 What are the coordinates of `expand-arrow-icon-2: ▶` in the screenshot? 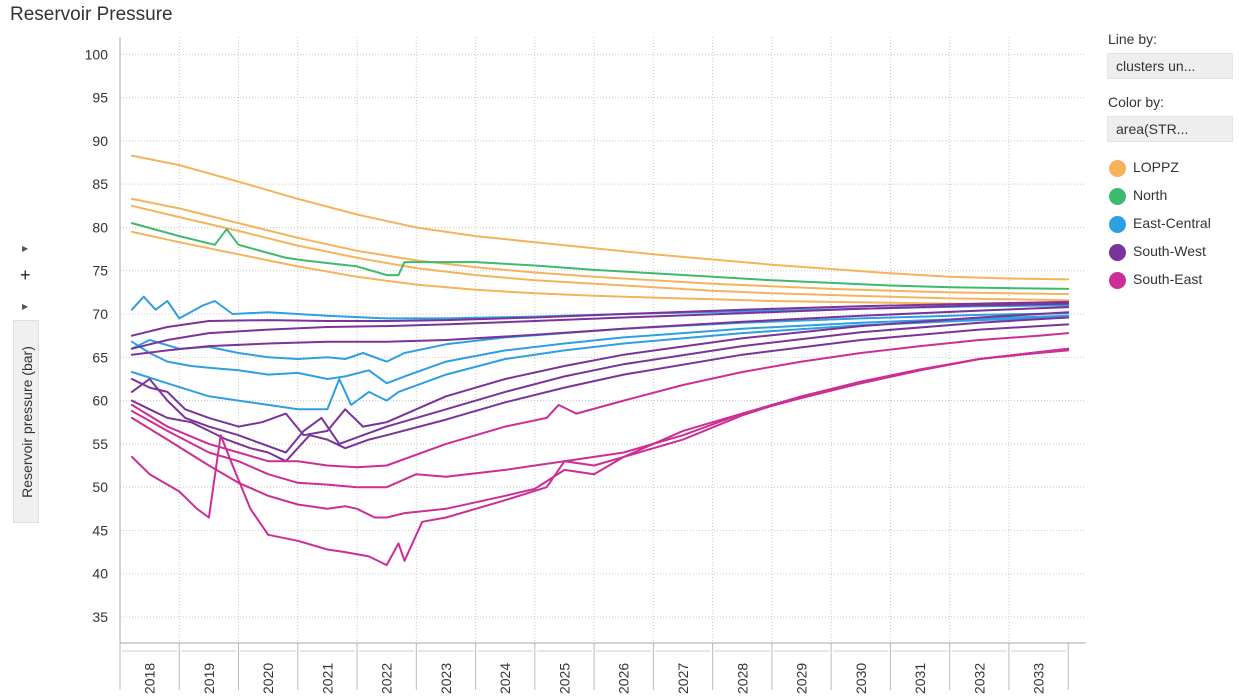 It's located at (25, 306).